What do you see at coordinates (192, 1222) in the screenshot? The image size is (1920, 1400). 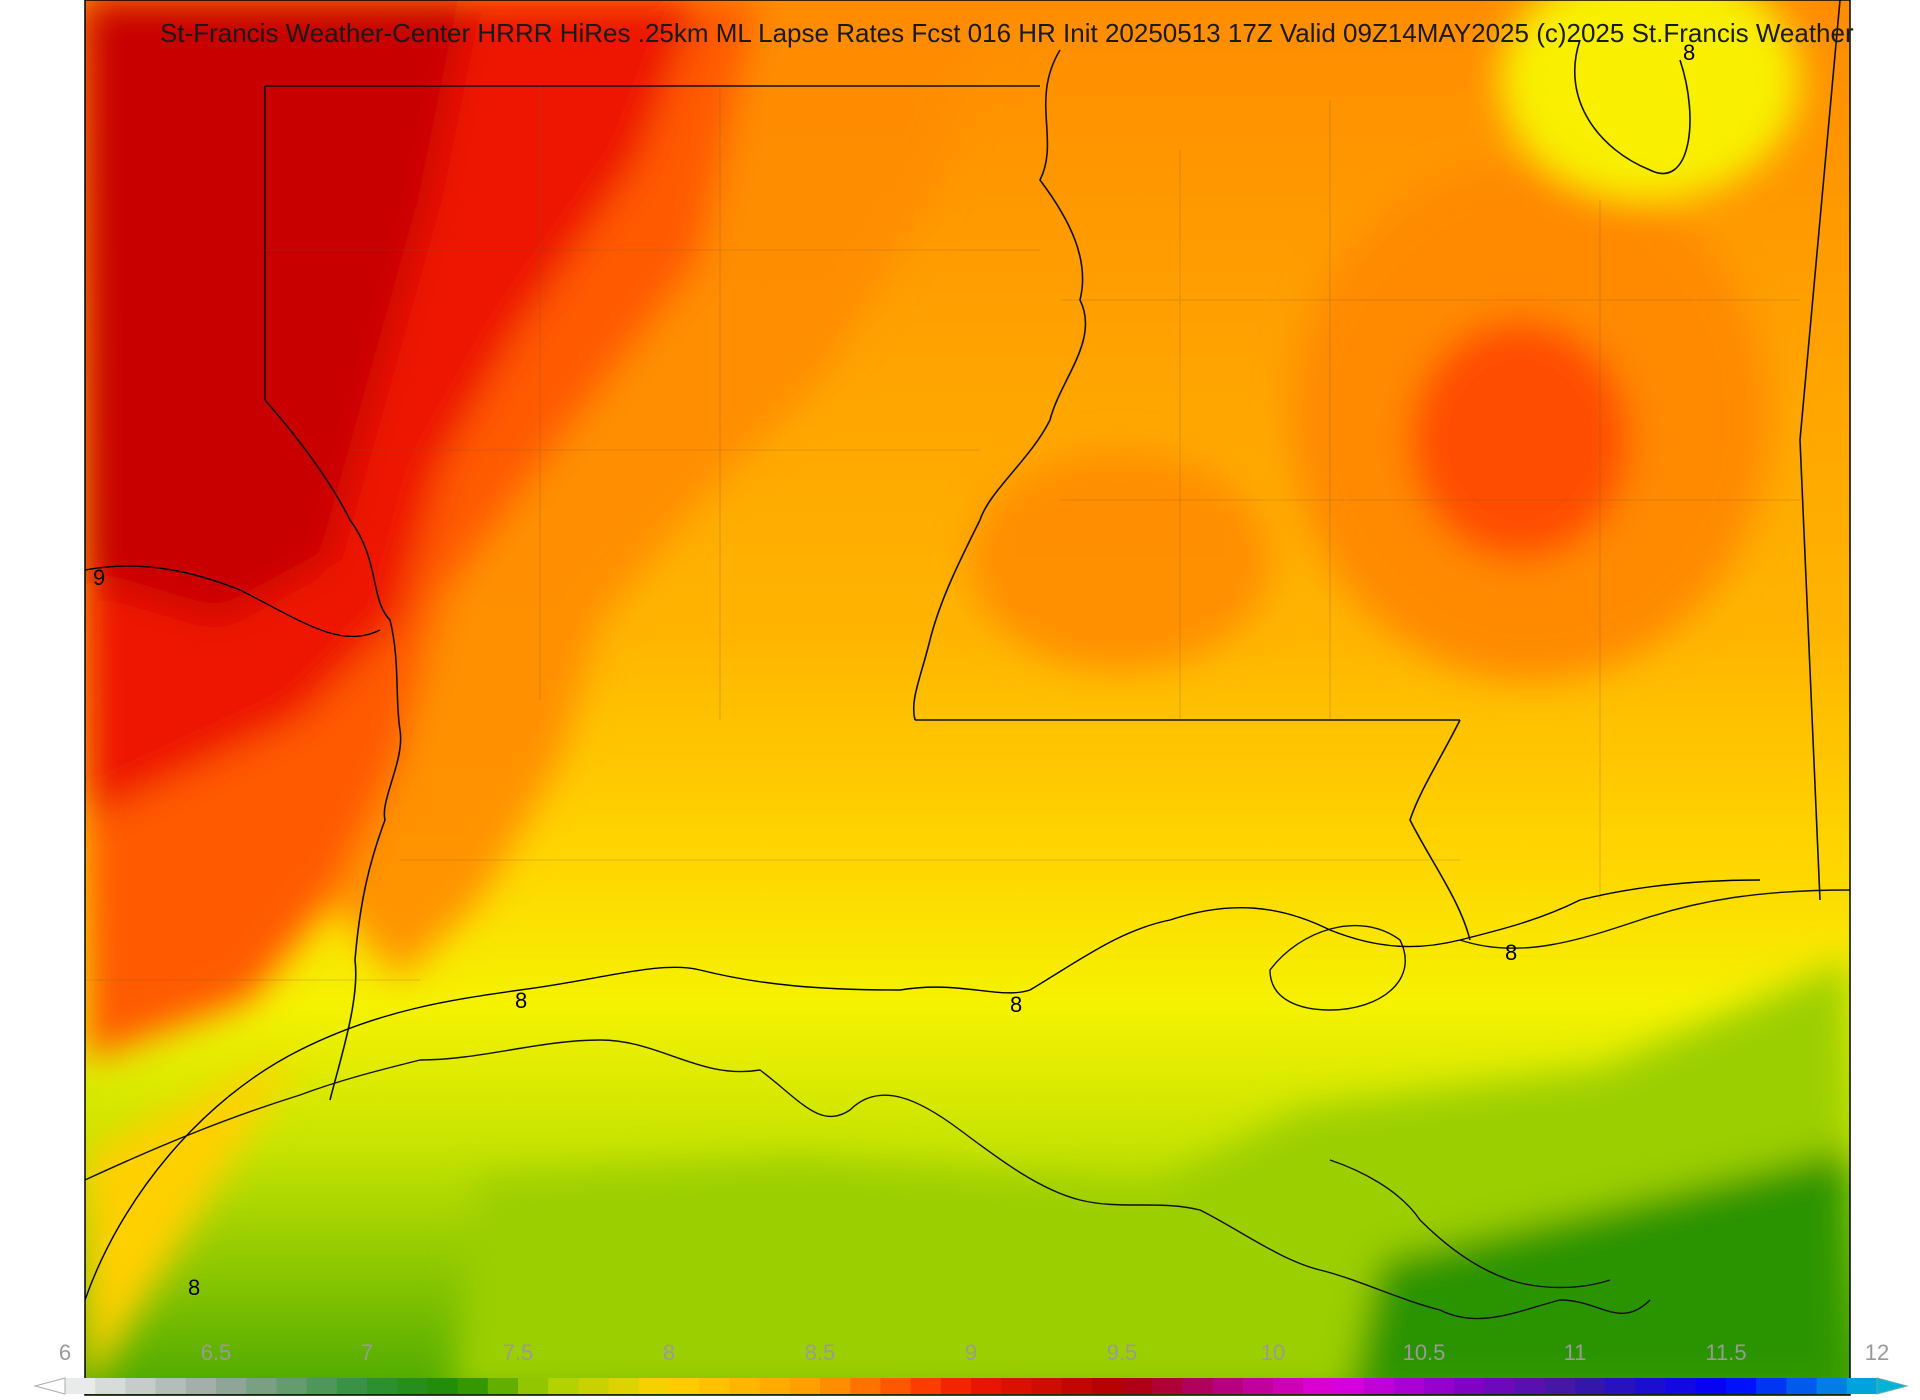 I see `field-yellow-sw` at bounding box center [192, 1222].